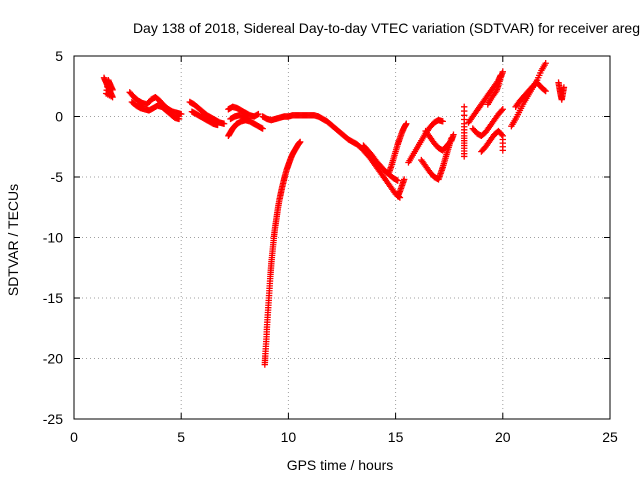 The image size is (640, 480). Describe the element at coordinates (74, 437) in the screenshot. I see `x-tick-label: 0` at that location.